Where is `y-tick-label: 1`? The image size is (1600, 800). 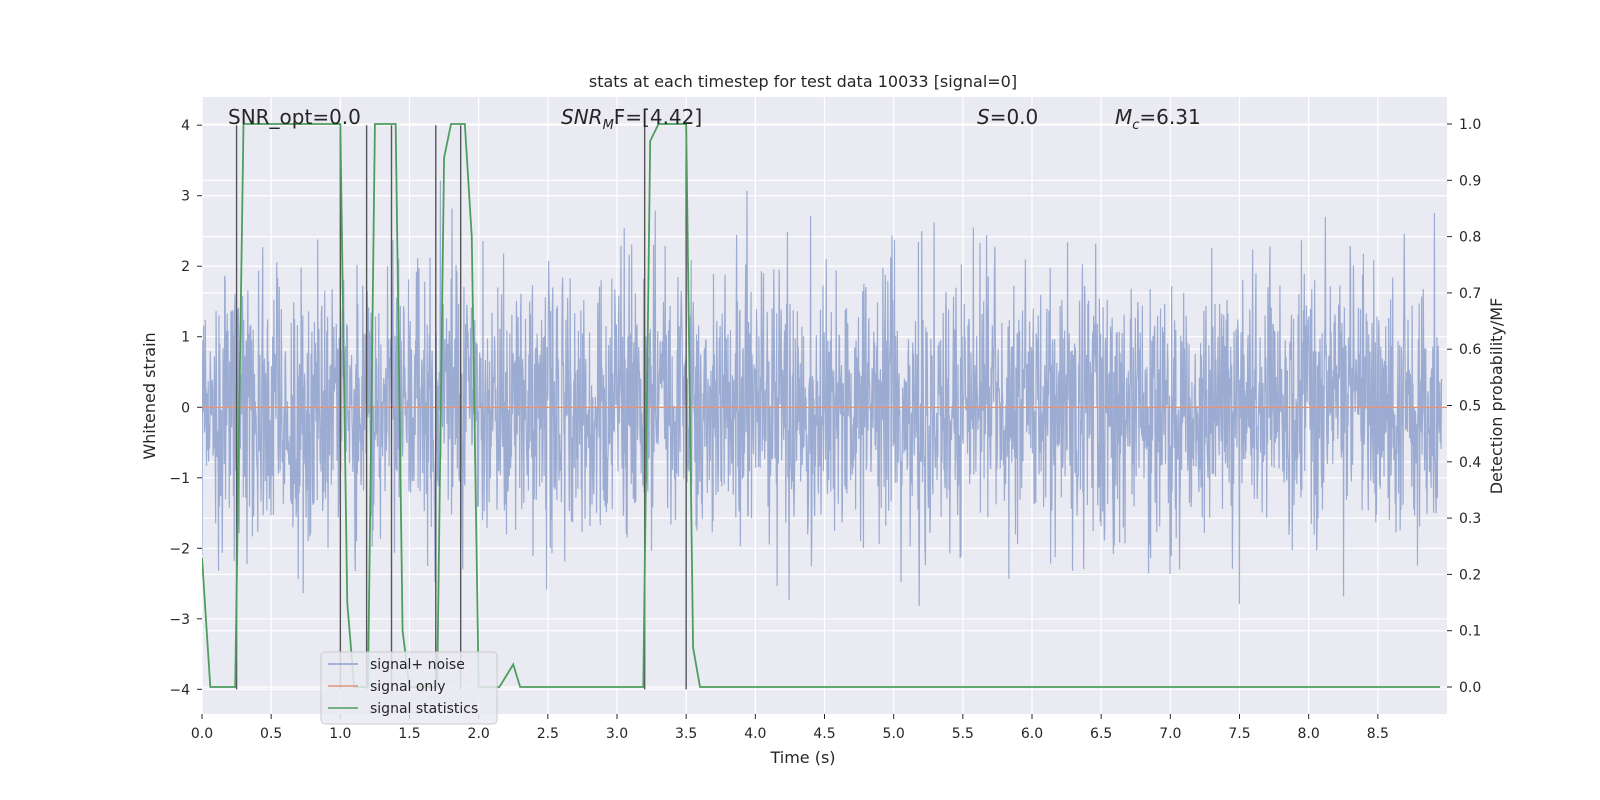 y-tick-label: 1 is located at coordinates (185, 338).